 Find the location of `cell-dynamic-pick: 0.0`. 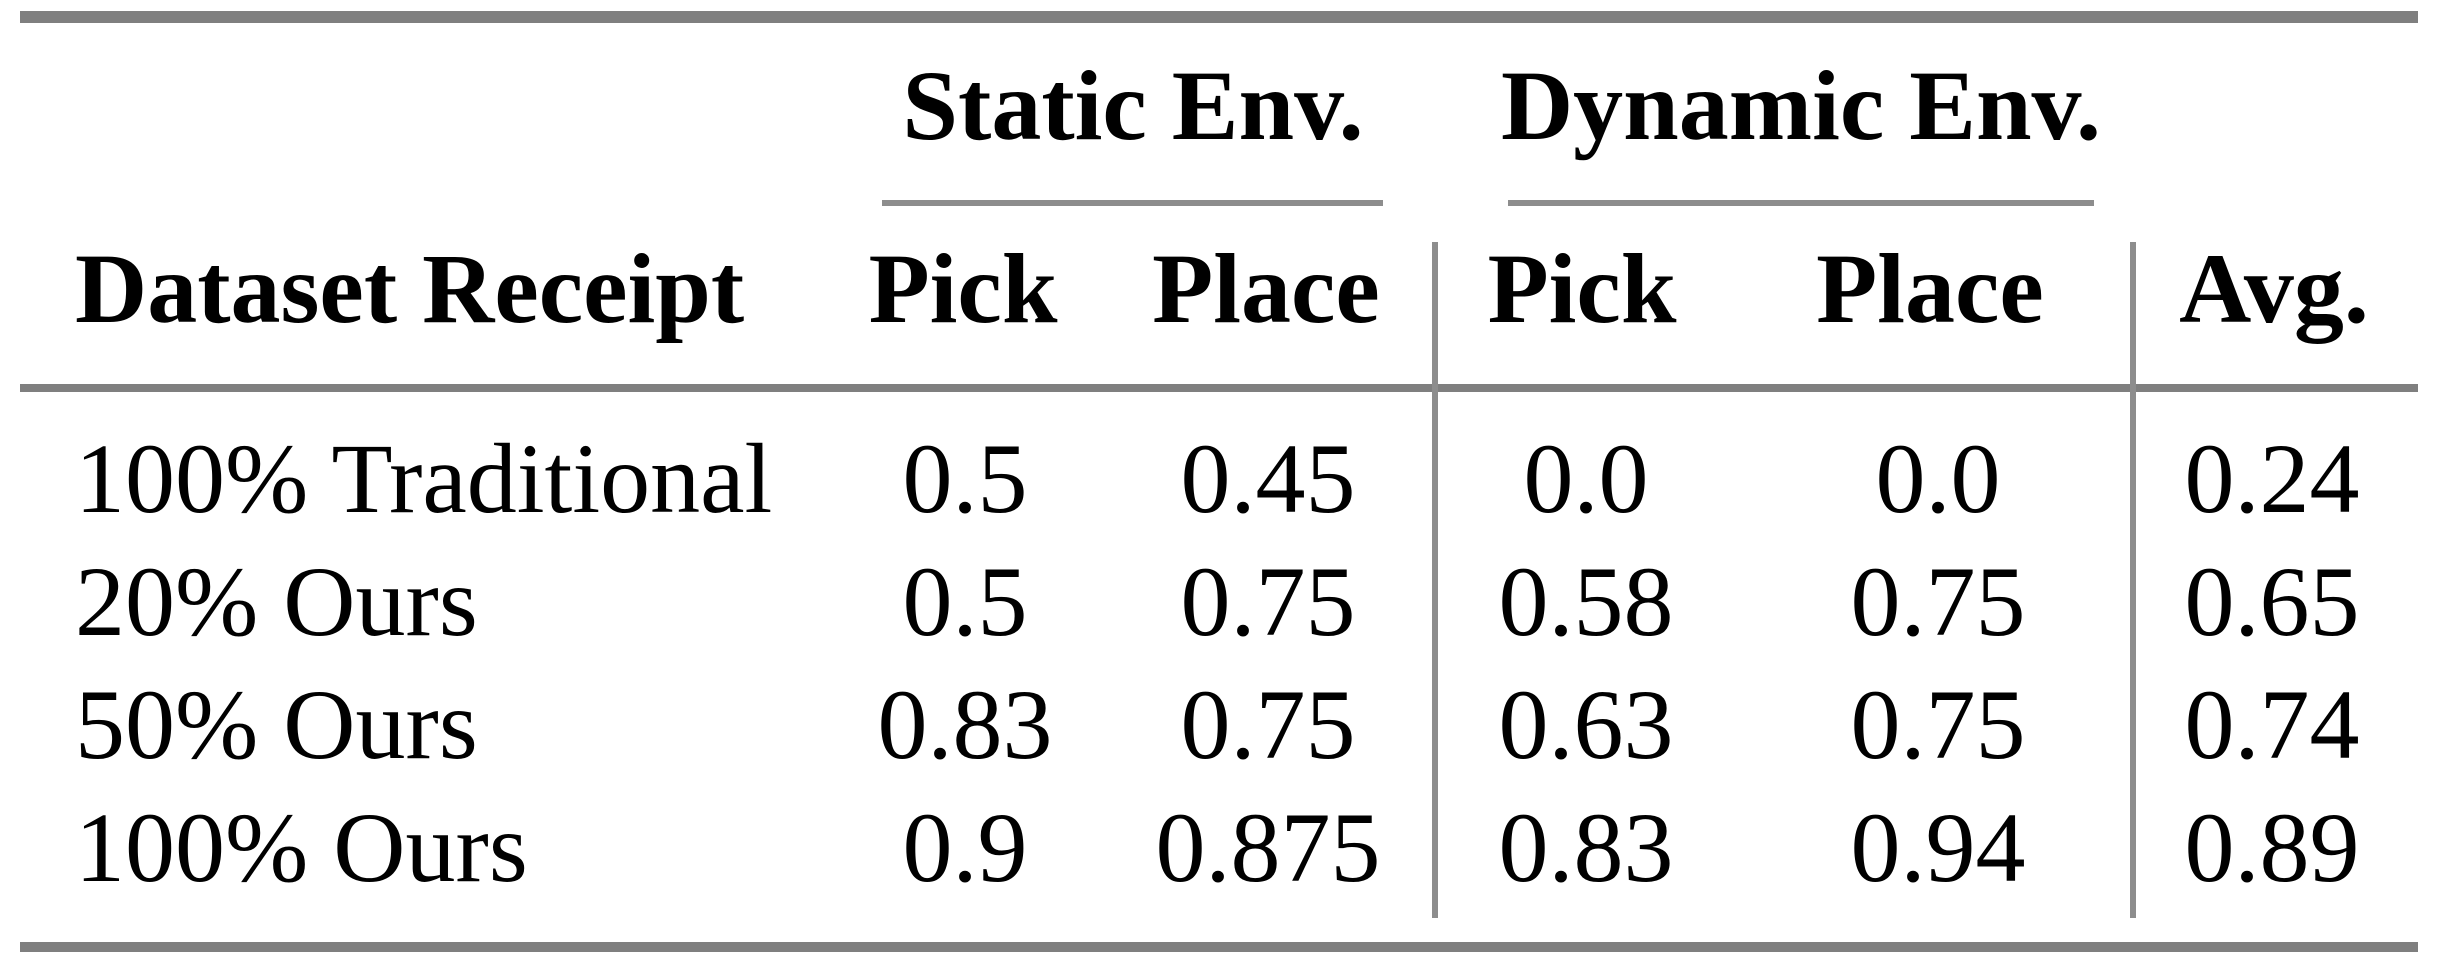

cell-dynamic-pick: 0.0 is located at coordinates (1586, 478).